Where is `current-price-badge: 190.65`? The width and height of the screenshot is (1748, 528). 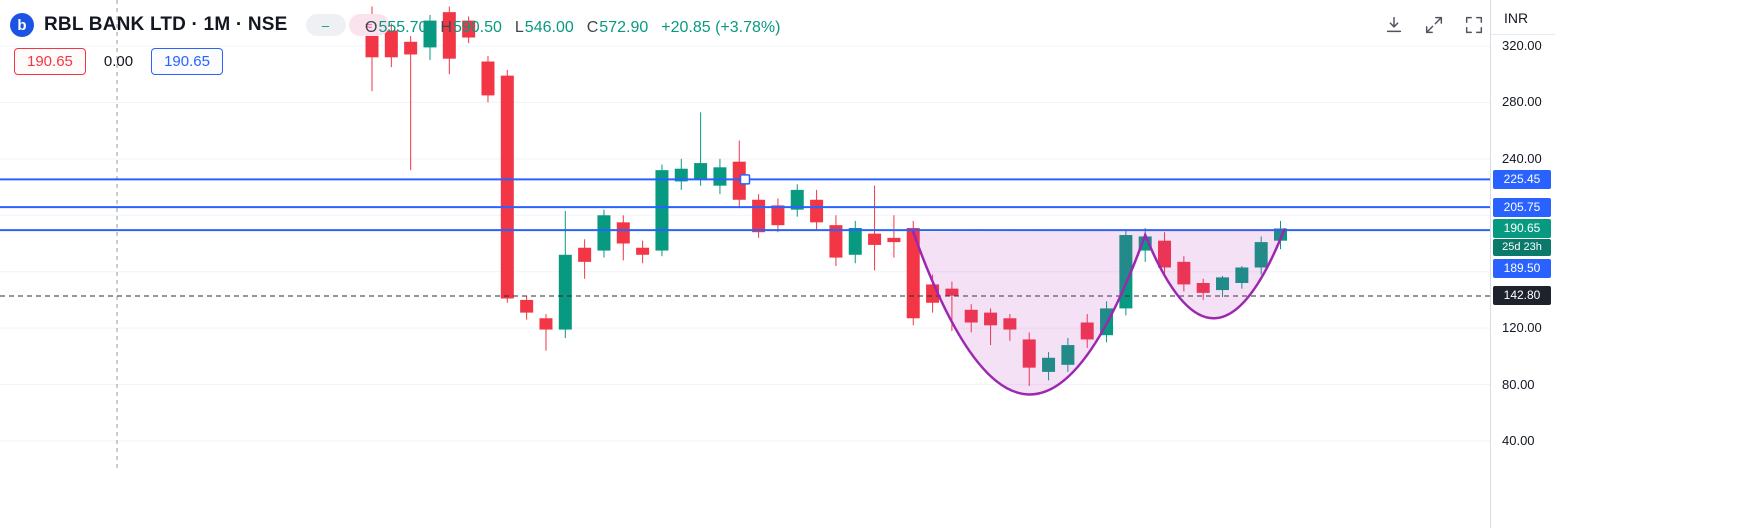
current-price-badge: 190.65 is located at coordinates (1522, 228).